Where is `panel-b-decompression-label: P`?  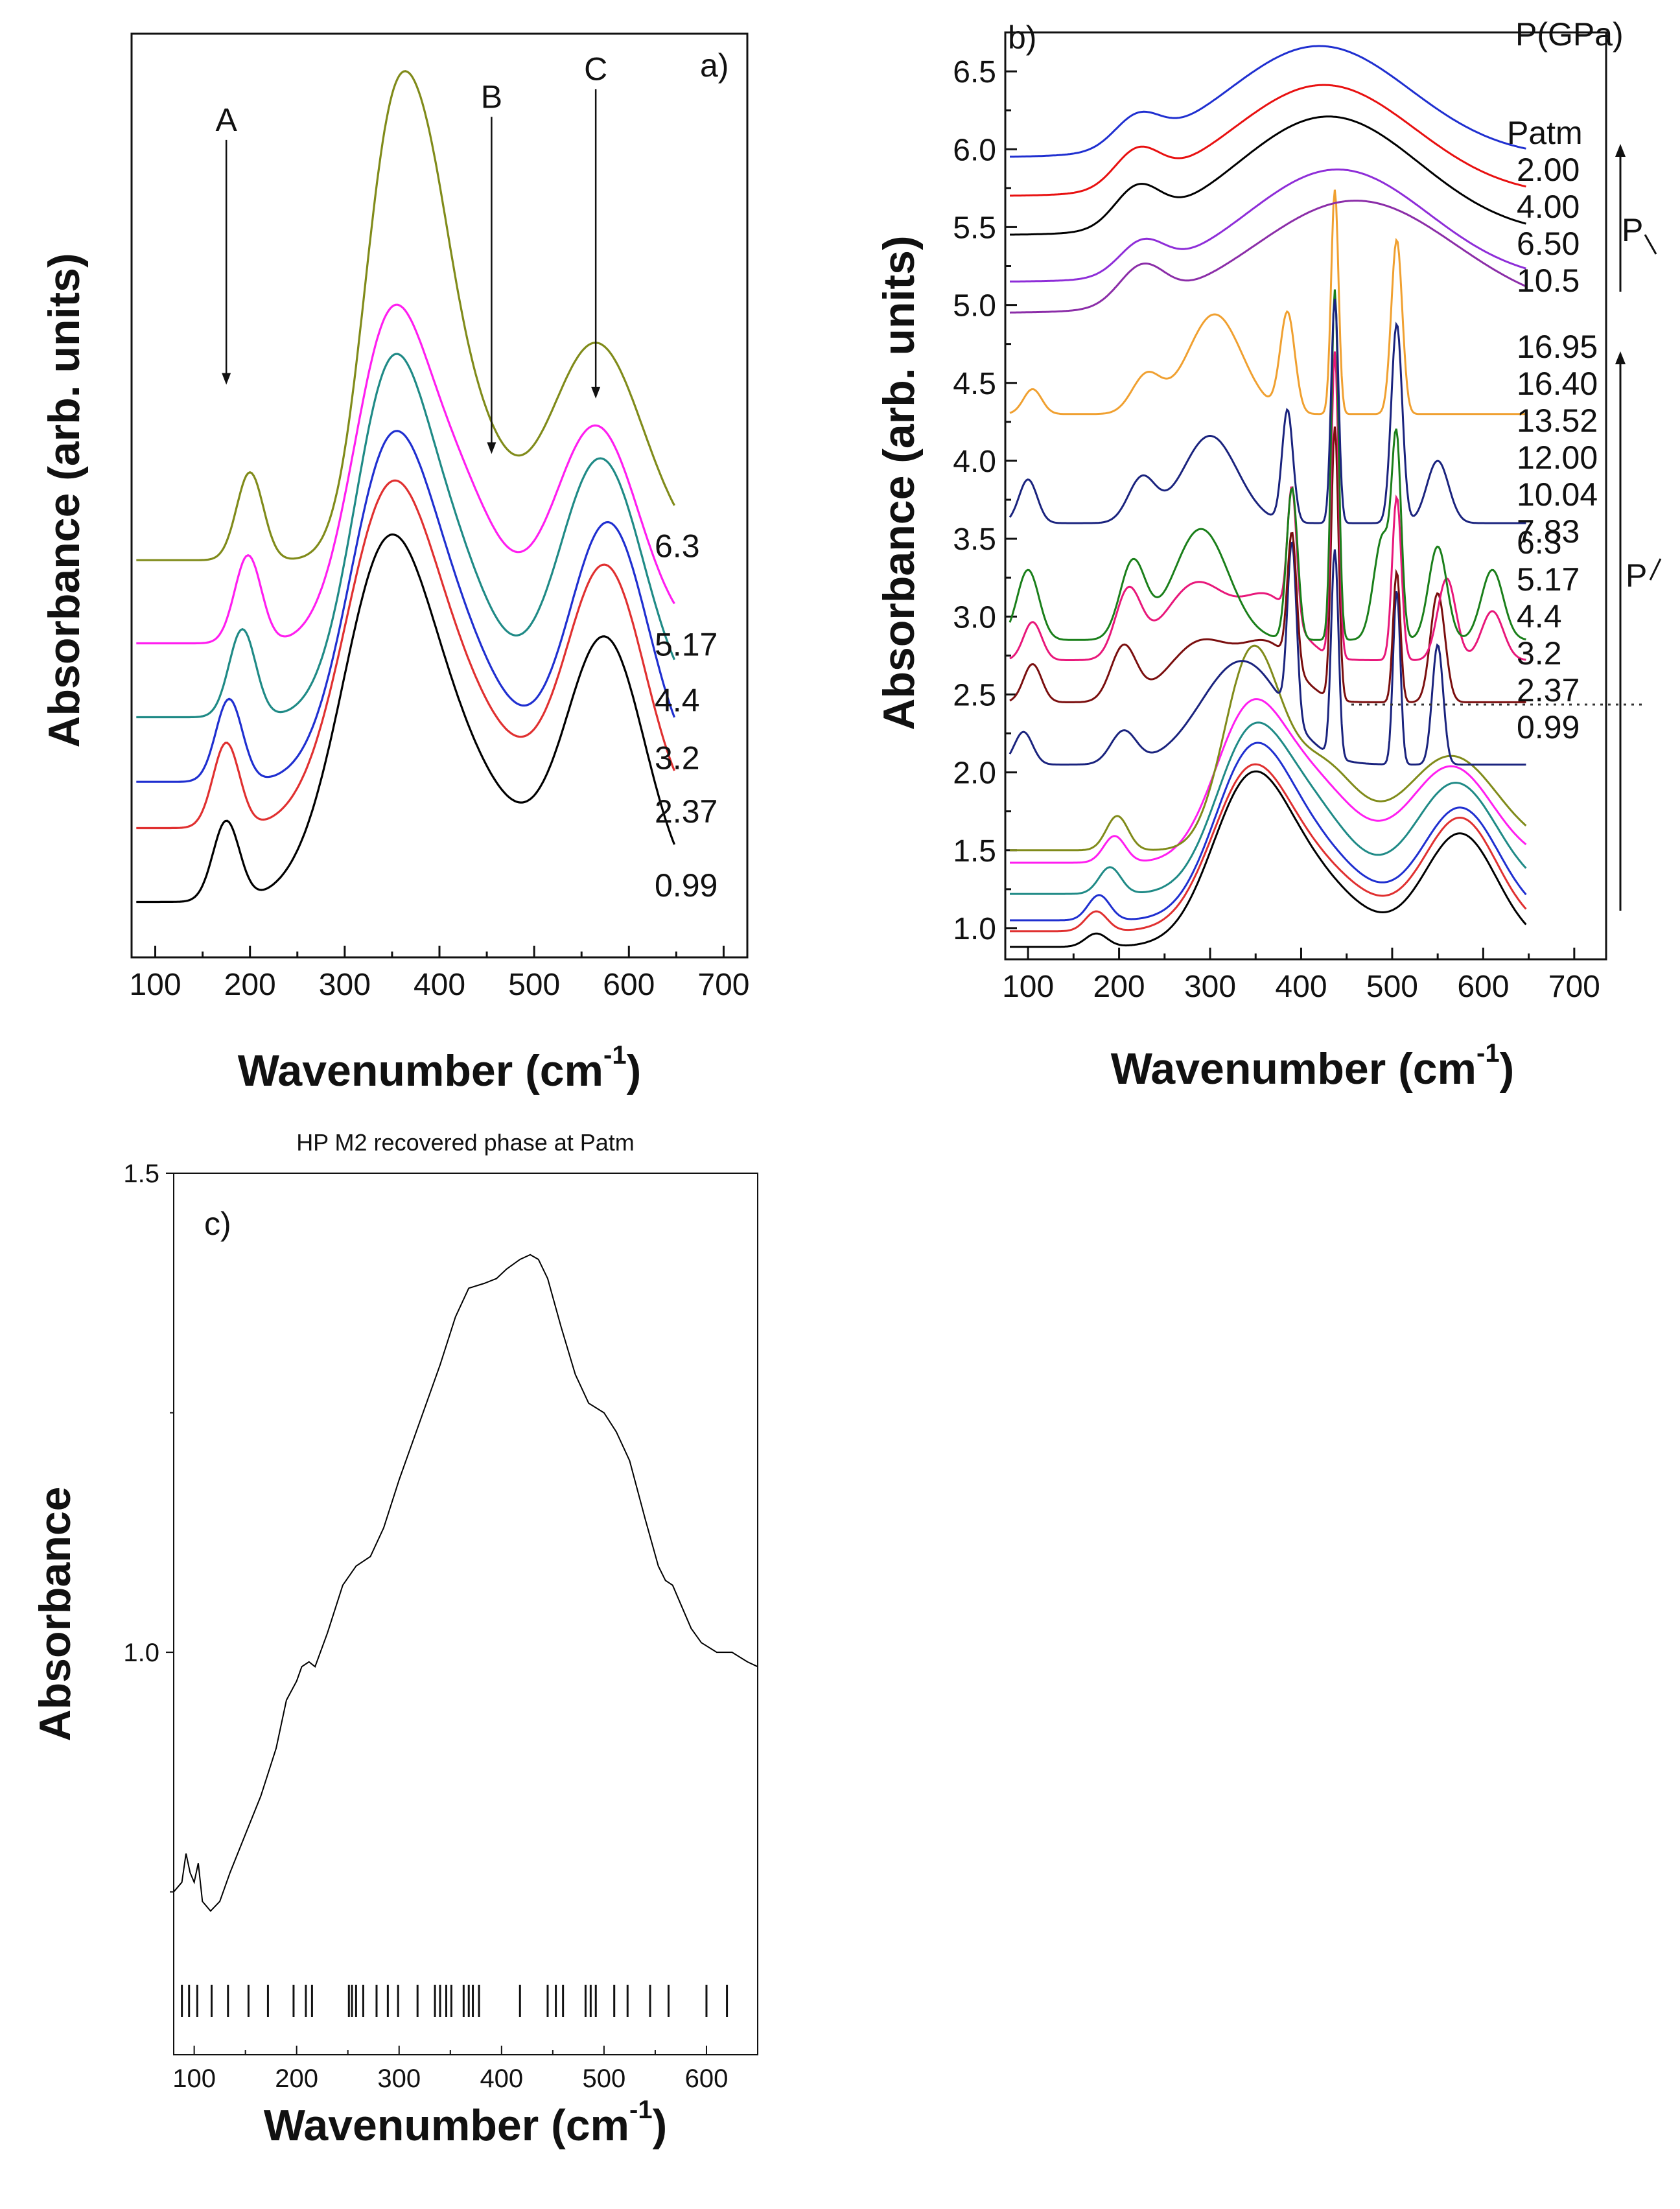 panel-b-decompression-label: P is located at coordinates (1632, 230).